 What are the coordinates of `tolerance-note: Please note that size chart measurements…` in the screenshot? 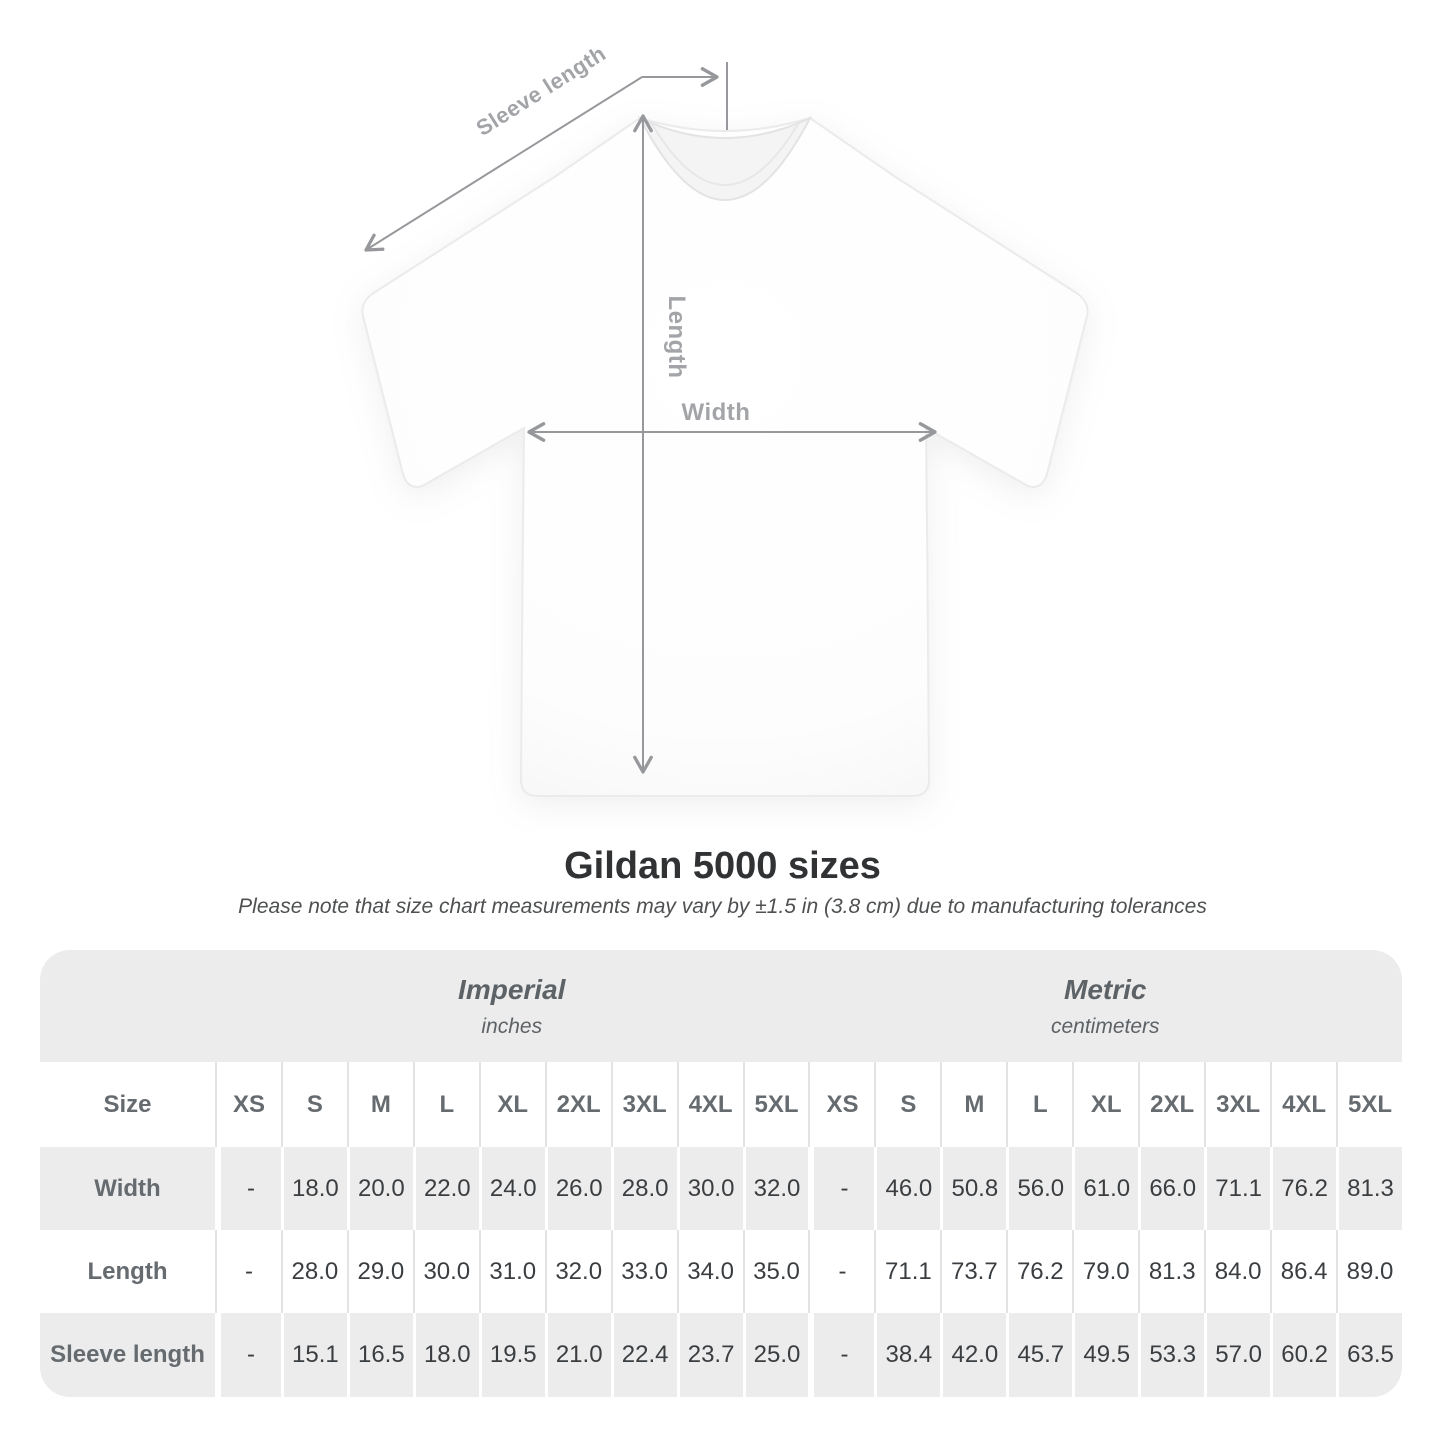 It's located at (722, 906).